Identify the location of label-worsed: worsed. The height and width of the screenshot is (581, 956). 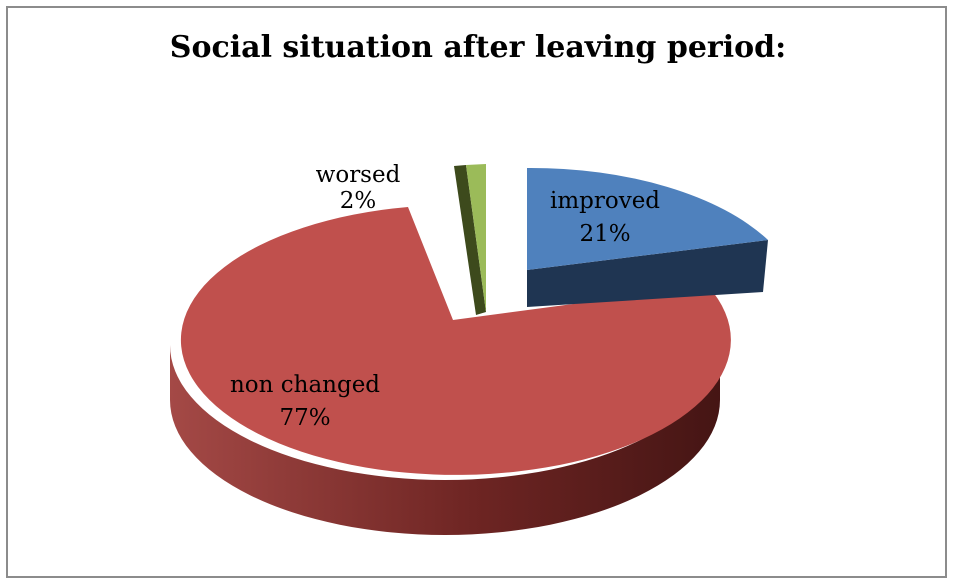
(358, 175).